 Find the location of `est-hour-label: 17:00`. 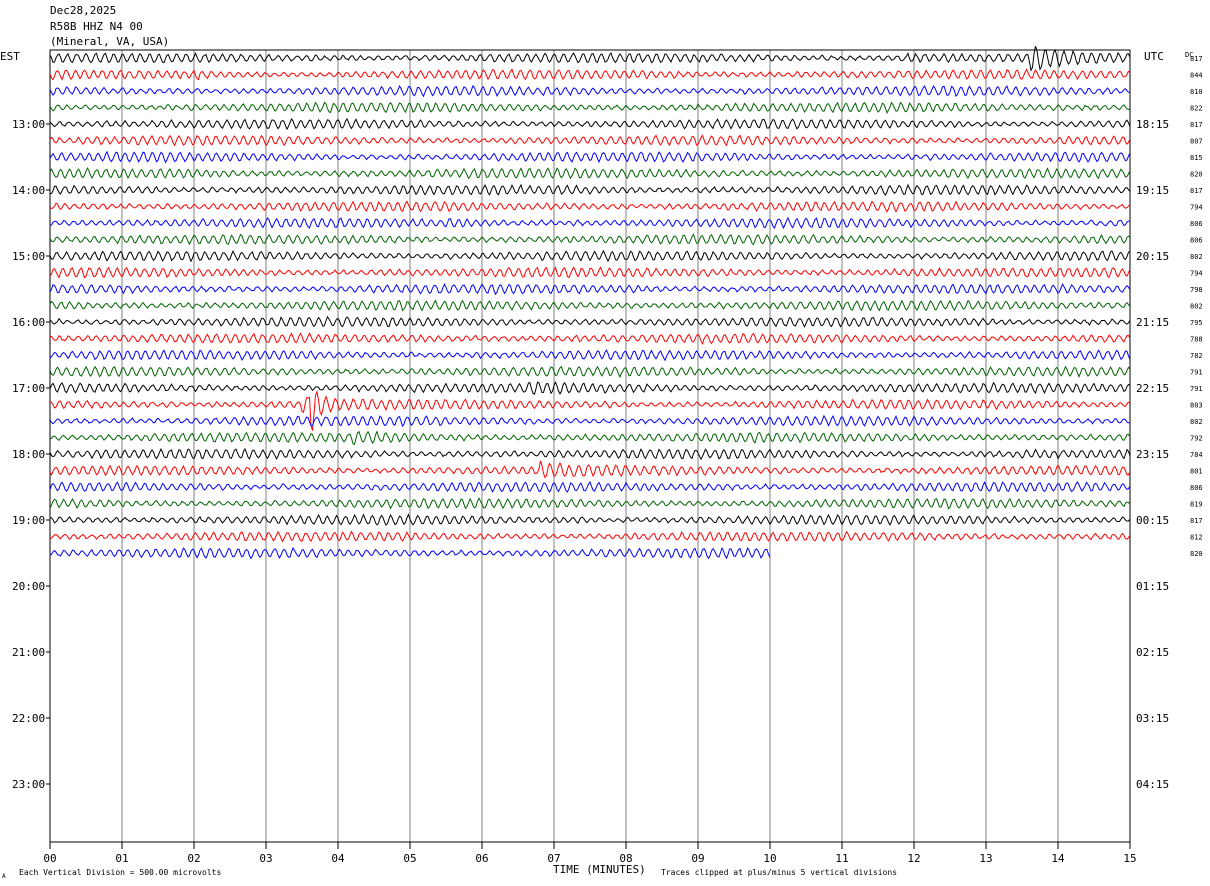

est-hour-label: 17:00 is located at coordinates (28, 388).